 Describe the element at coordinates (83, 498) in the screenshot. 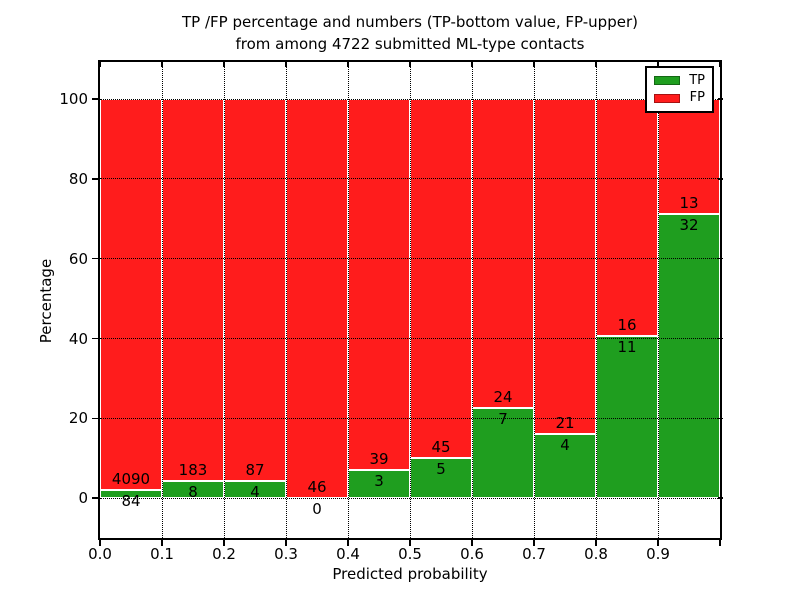

I see `y-tick-label: 0` at that location.